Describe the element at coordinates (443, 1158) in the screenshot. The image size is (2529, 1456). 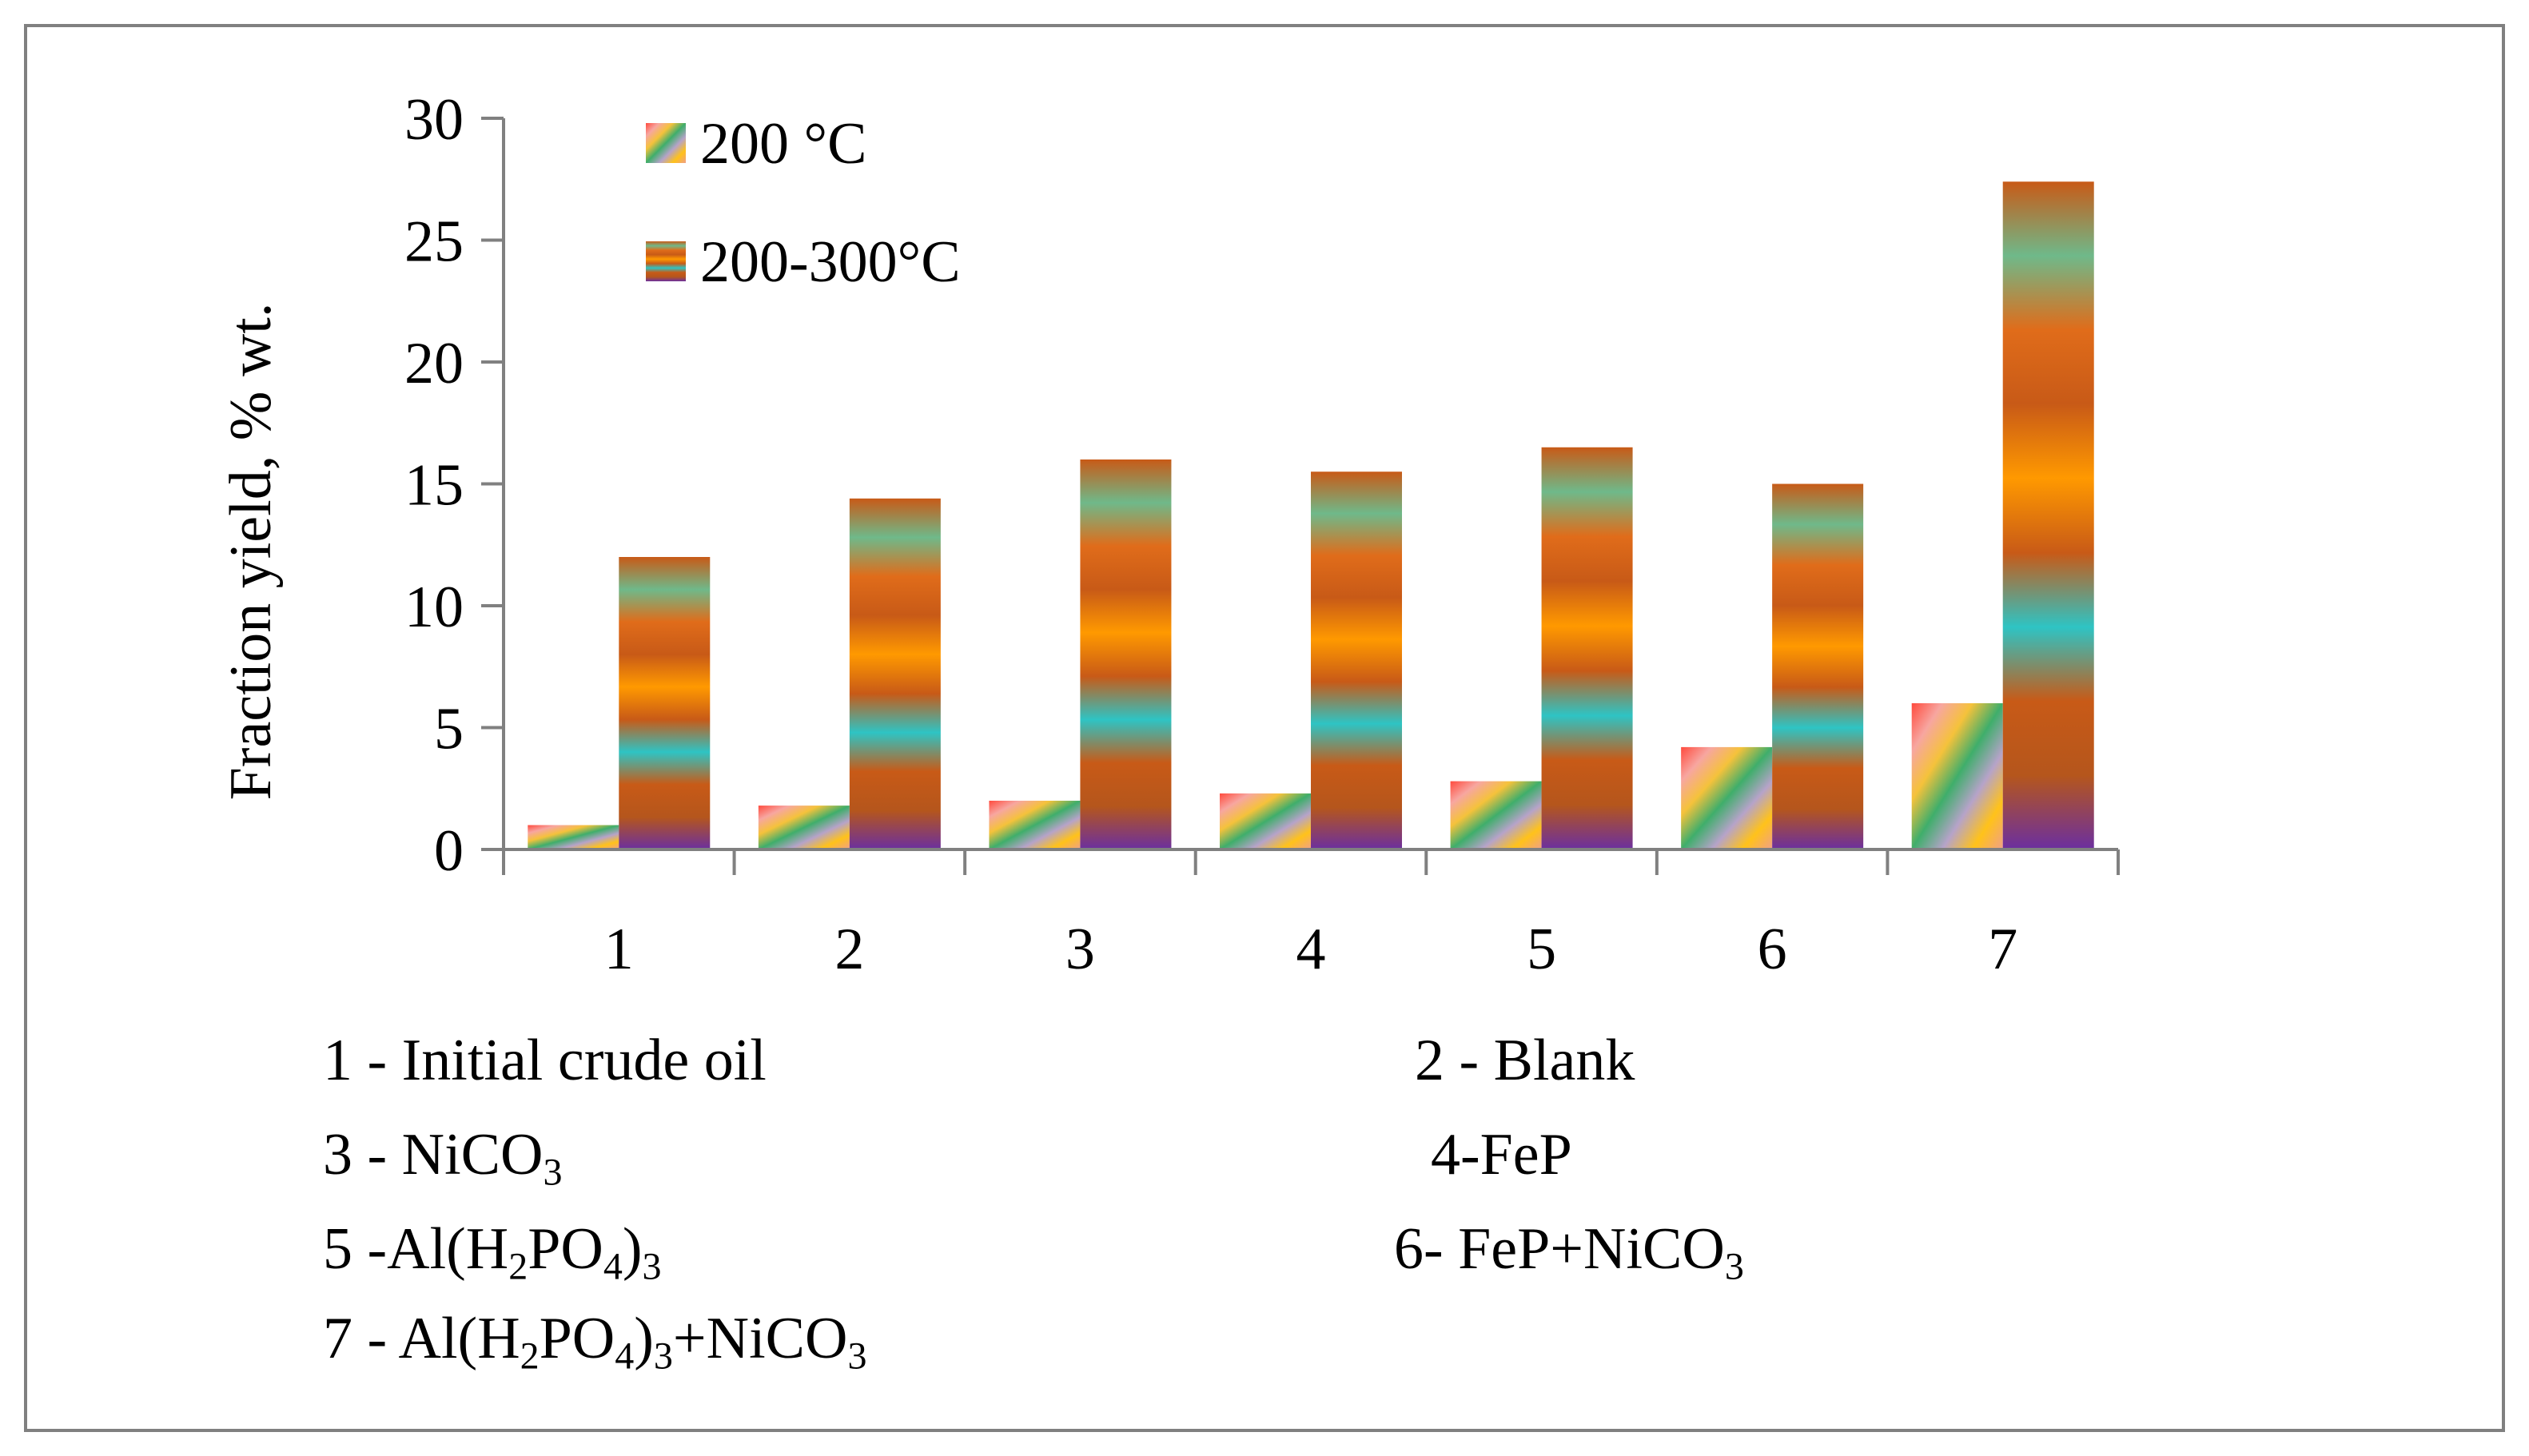
I see `caption-3: 3 - NiCO3` at that location.